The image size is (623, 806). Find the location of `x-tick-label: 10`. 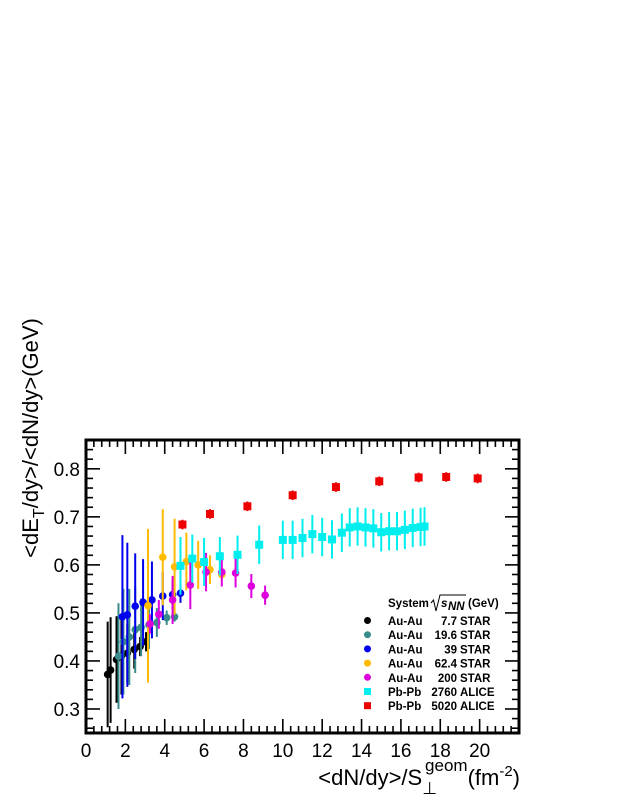

x-tick-label: 10 is located at coordinates (282, 751).